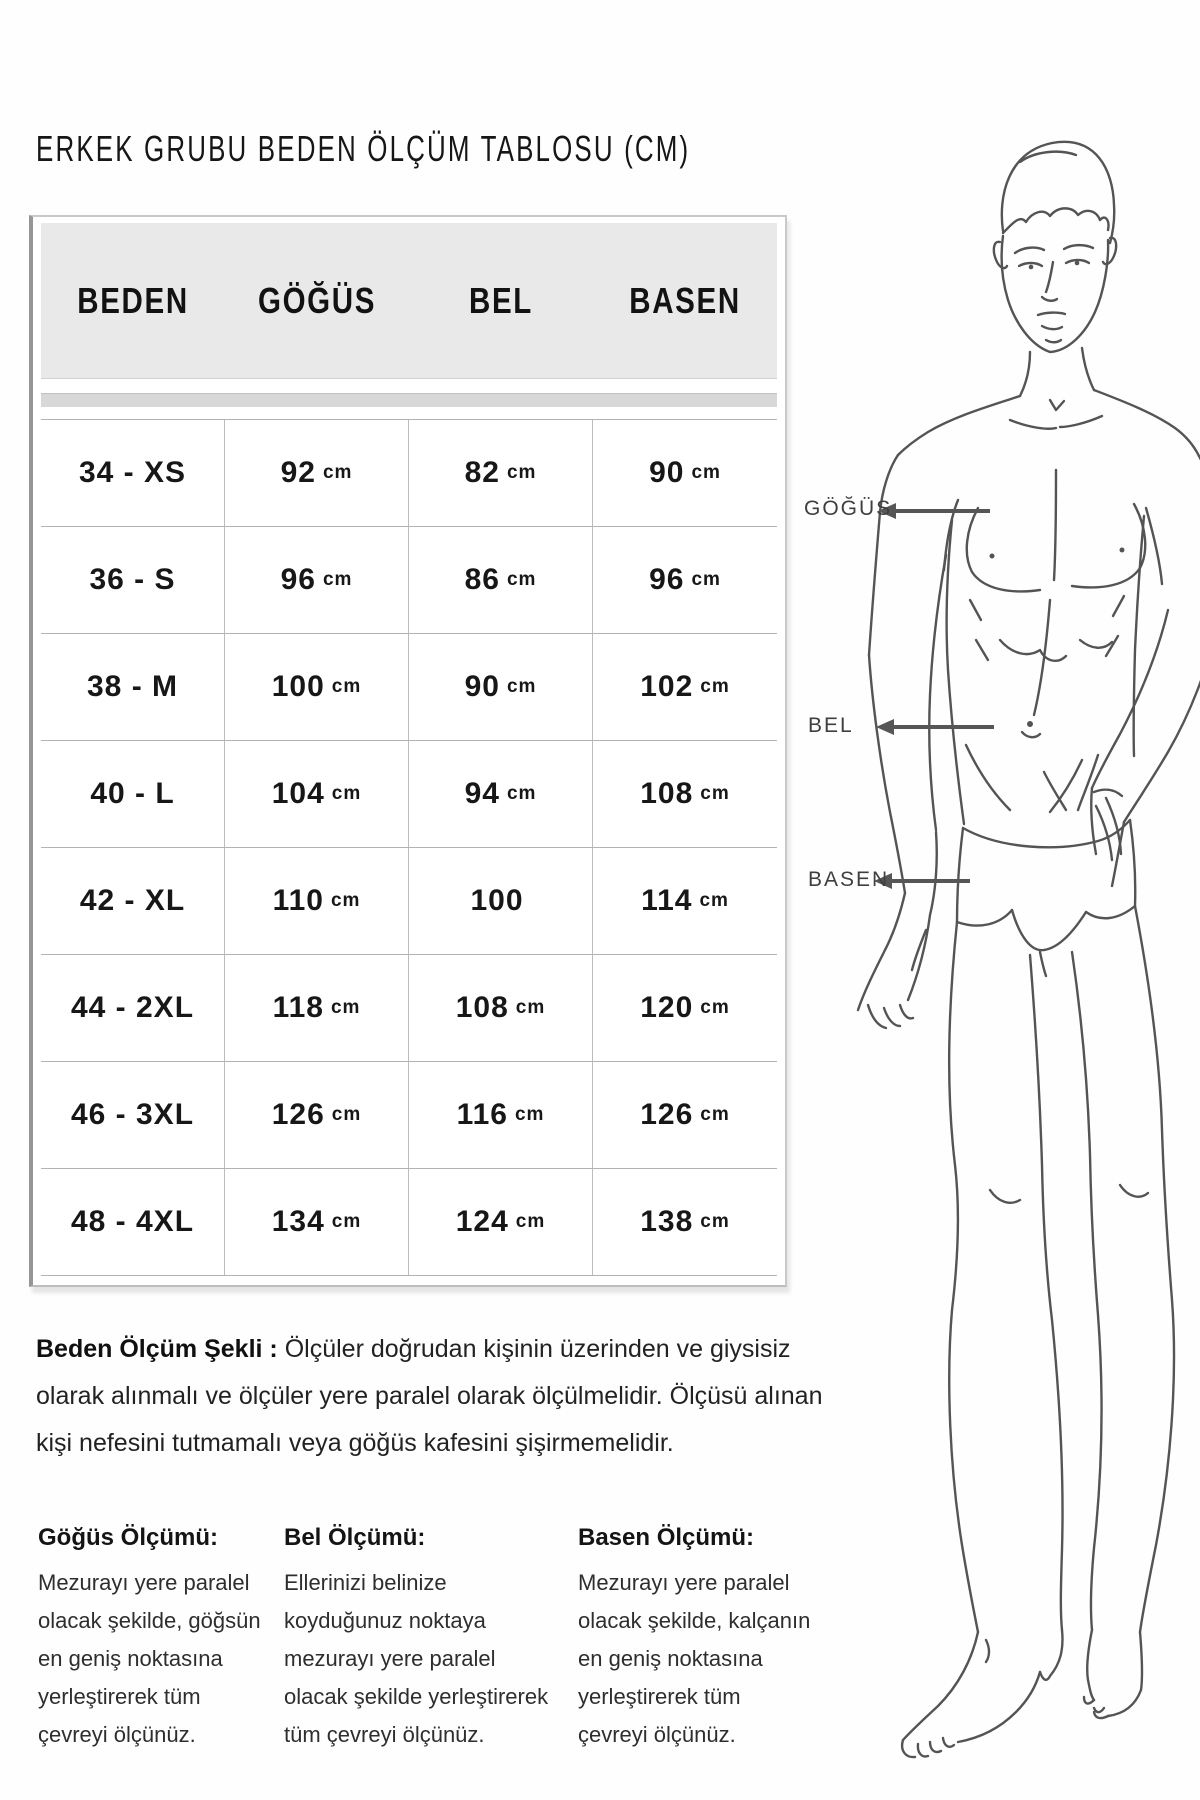 This screenshot has width=1200, height=1800. What do you see at coordinates (128, 1537) in the screenshot?
I see `guide-gogus-title: Göğüs Ölçümü:` at bounding box center [128, 1537].